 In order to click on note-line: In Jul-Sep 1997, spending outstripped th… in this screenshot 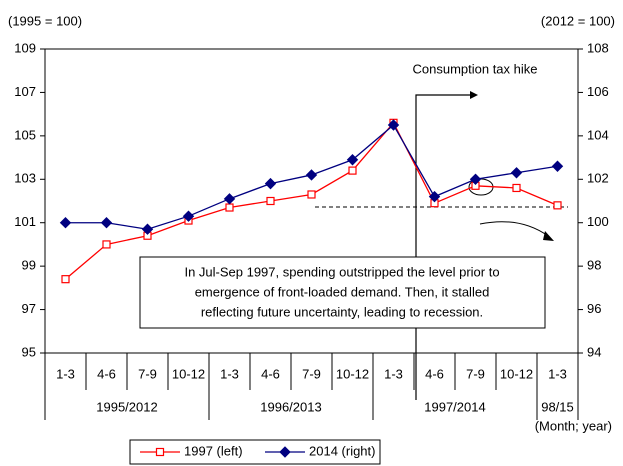, I will do `click(341, 271)`.